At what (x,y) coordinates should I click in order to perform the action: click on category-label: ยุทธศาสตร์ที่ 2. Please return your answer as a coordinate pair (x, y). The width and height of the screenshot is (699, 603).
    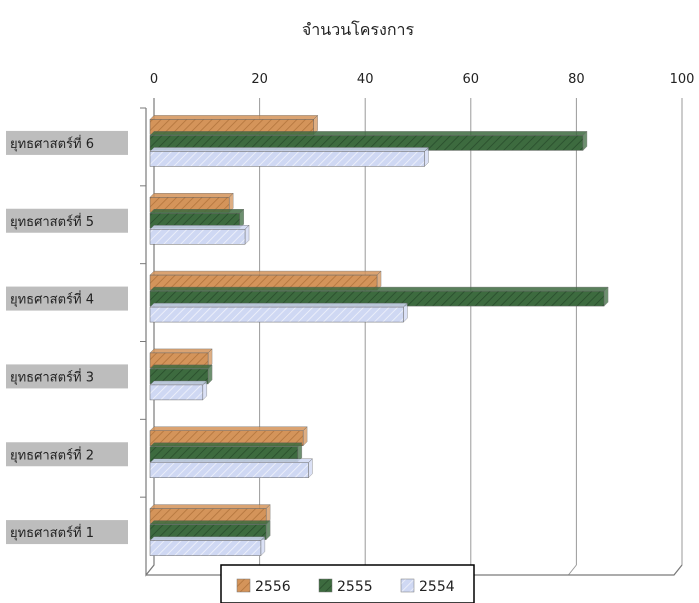
    Looking at the image, I should click on (52, 454).